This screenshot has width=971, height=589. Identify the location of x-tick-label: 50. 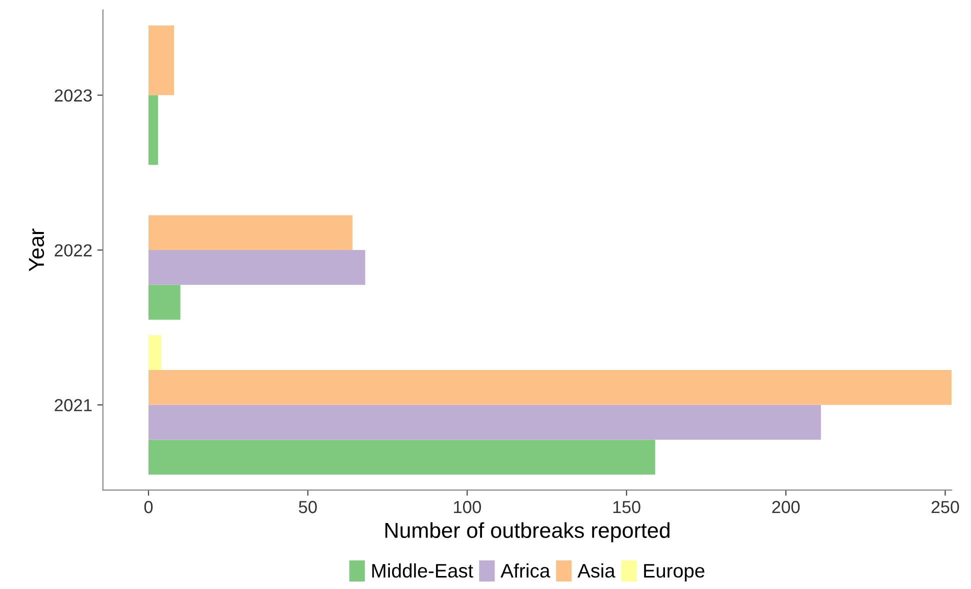
(307, 507).